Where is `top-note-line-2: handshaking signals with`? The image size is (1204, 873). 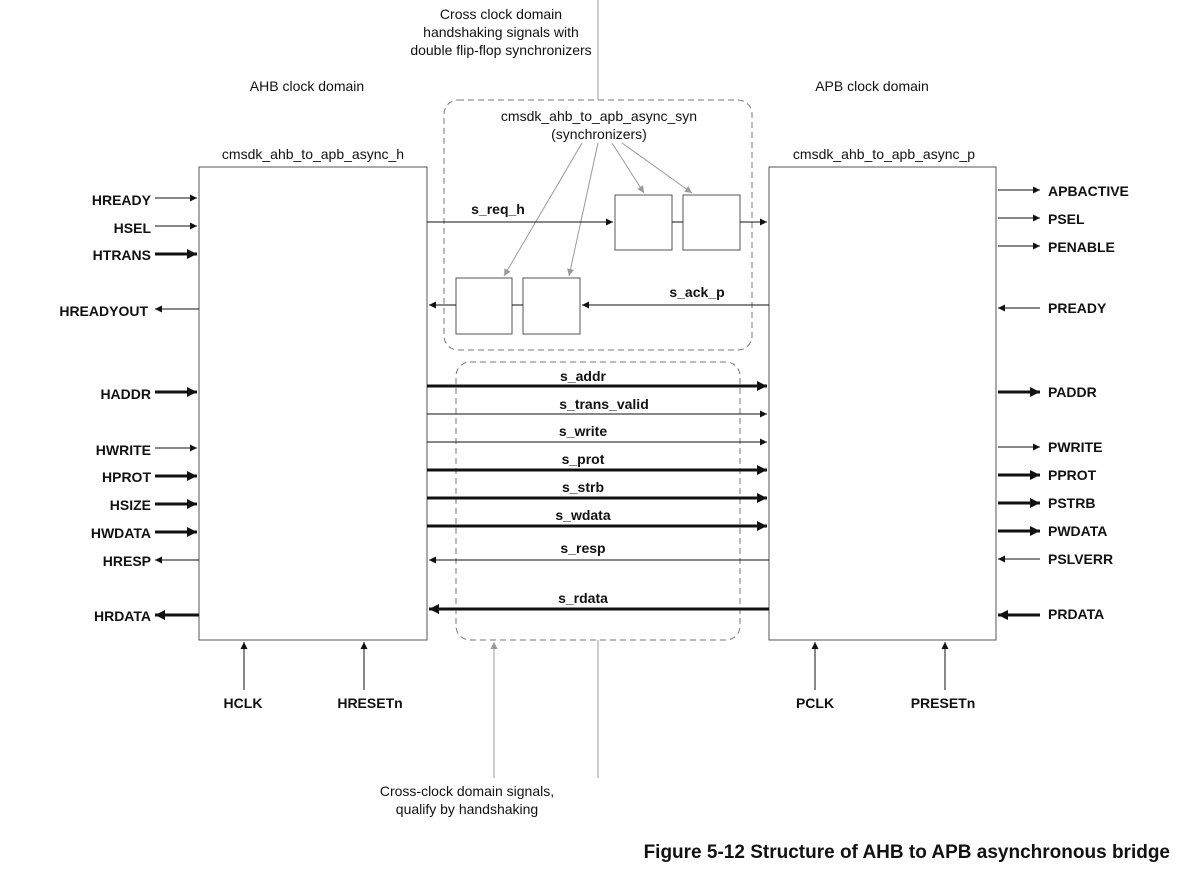
top-note-line-2: handshaking signals with is located at coordinates (501, 32).